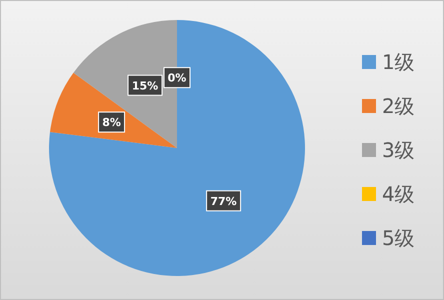 This screenshot has width=444, height=300. Describe the element at coordinates (111, 123) in the screenshot. I see `data-label: 8%` at that location.